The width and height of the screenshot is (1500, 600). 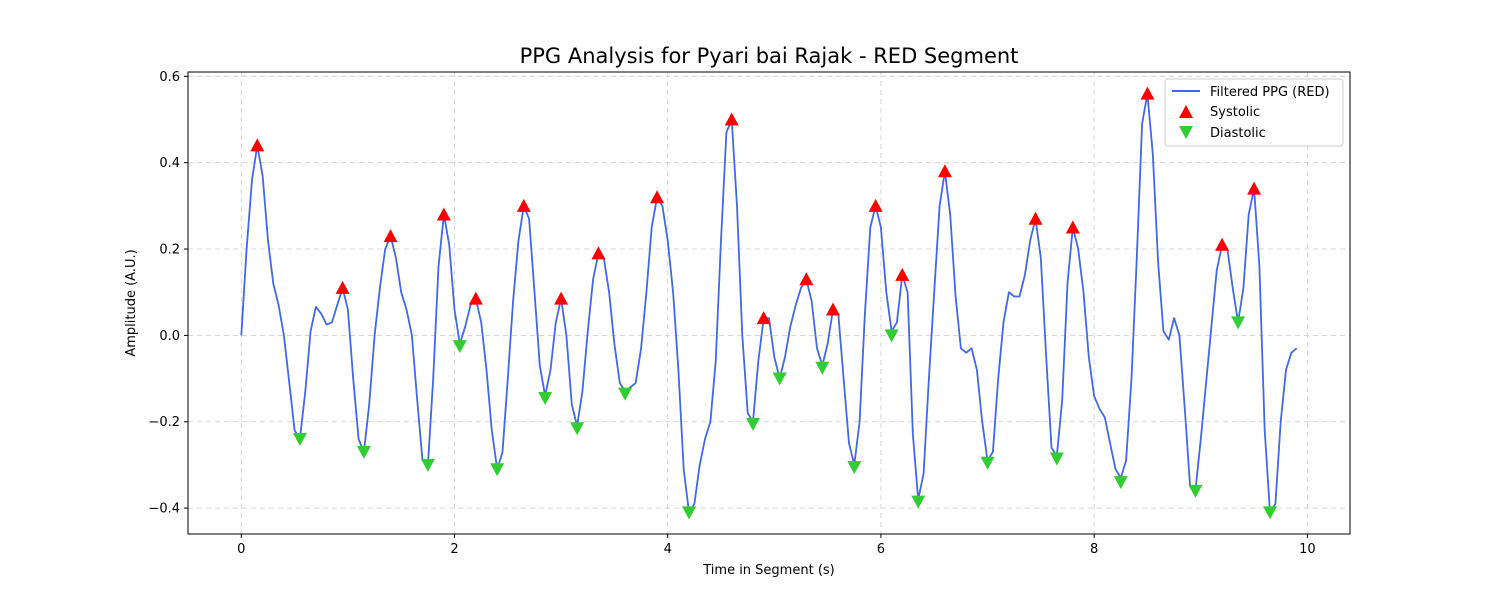 What do you see at coordinates (668, 549) in the screenshot?
I see `x-tick-label: 4` at bounding box center [668, 549].